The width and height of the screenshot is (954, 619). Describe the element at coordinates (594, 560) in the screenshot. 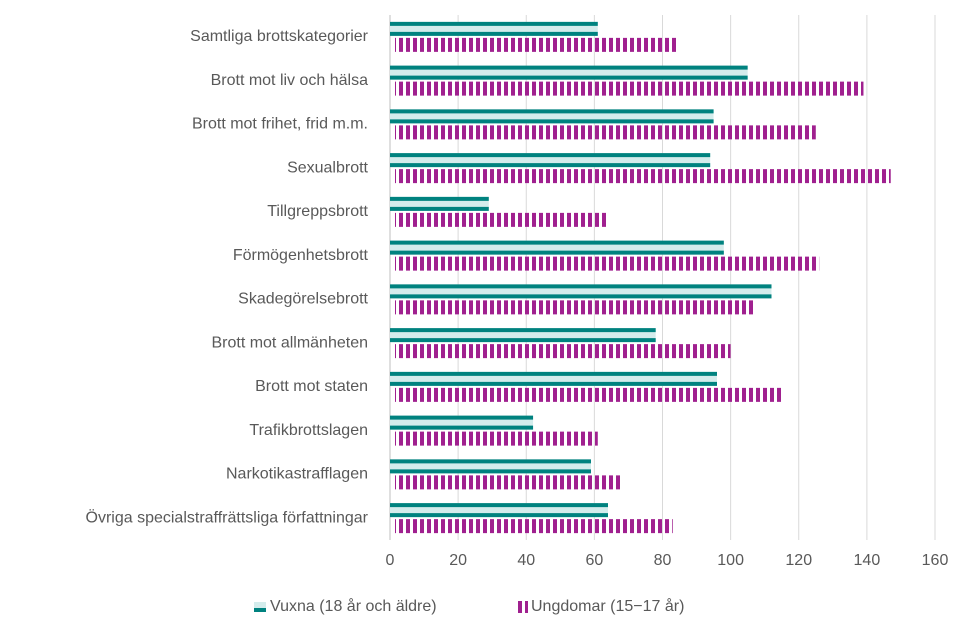

I see `x-tick-label: 60` at that location.